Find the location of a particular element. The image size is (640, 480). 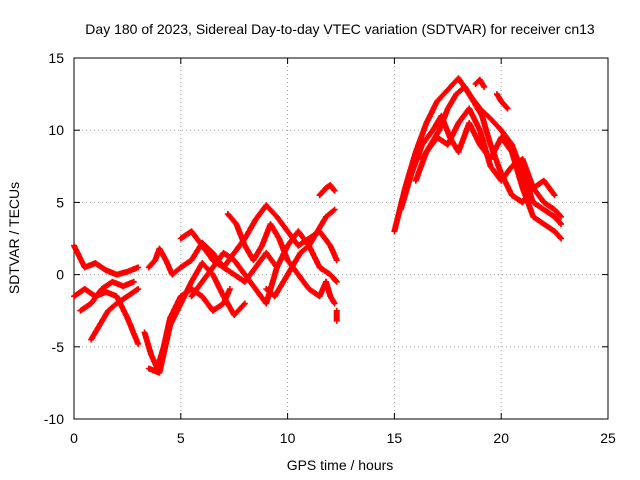

x-tick-label: 0 is located at coordinates (74, 438).